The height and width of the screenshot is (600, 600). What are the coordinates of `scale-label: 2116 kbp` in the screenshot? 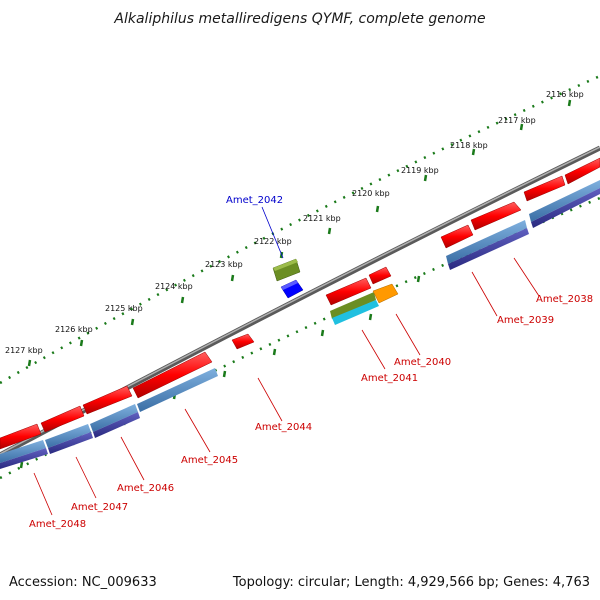 It's located at (565, 94).